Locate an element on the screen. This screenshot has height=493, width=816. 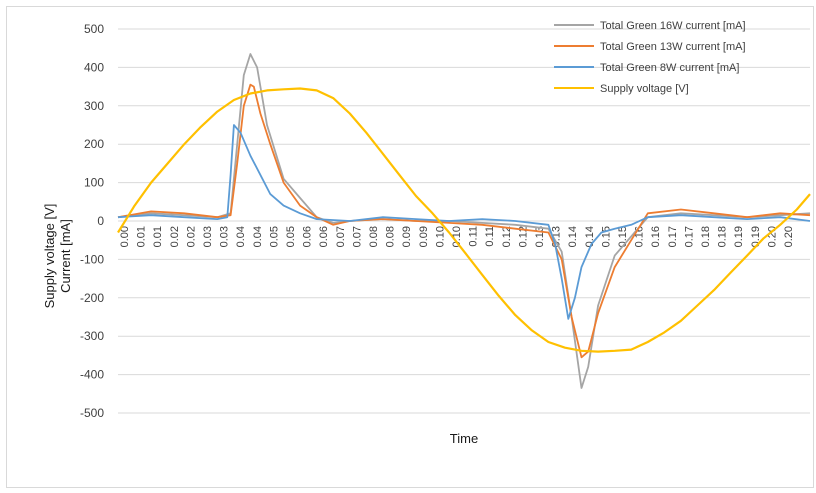
legend-label: Supply voltage [V] is located at coordinates (644, 89).